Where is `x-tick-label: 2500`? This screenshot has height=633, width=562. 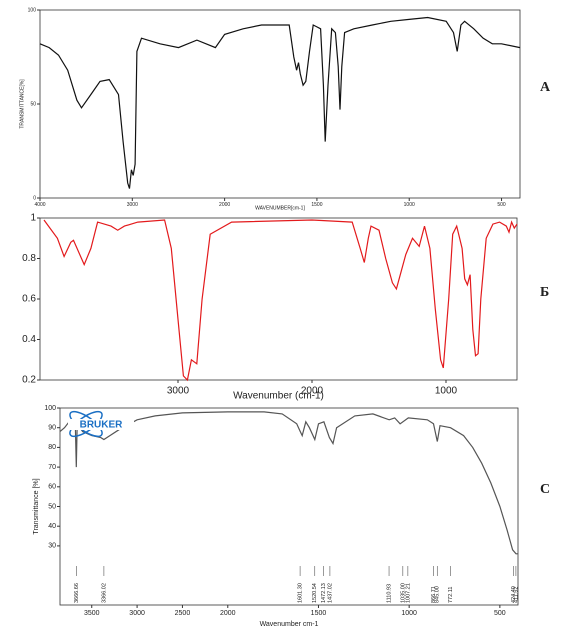 x-tick-label: 2500 is located at coordinates (183, 613).